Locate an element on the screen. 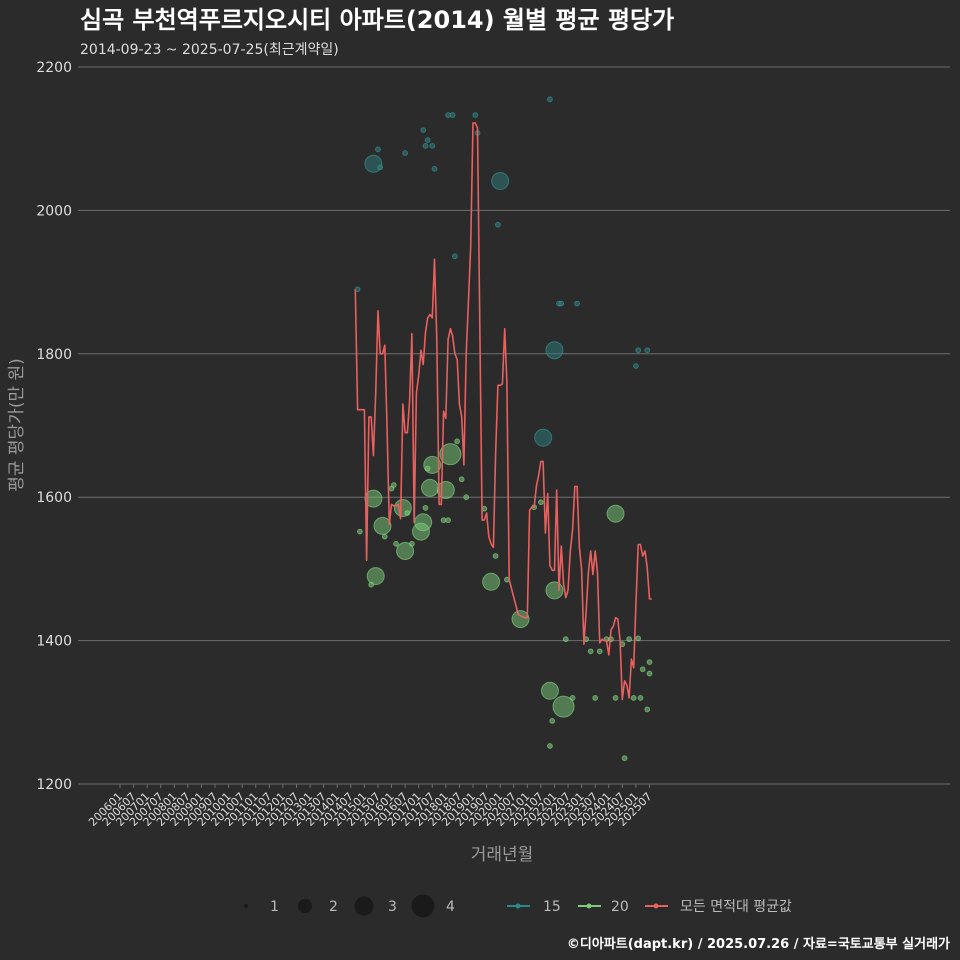  legend-size-4: 4 is located at coordinates (433, 906).